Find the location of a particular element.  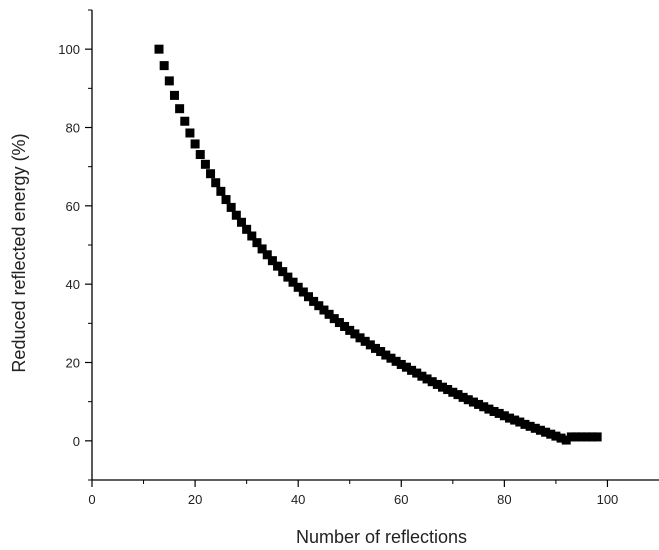

x-tick-label: 20 is located at coordinates (195, 499).